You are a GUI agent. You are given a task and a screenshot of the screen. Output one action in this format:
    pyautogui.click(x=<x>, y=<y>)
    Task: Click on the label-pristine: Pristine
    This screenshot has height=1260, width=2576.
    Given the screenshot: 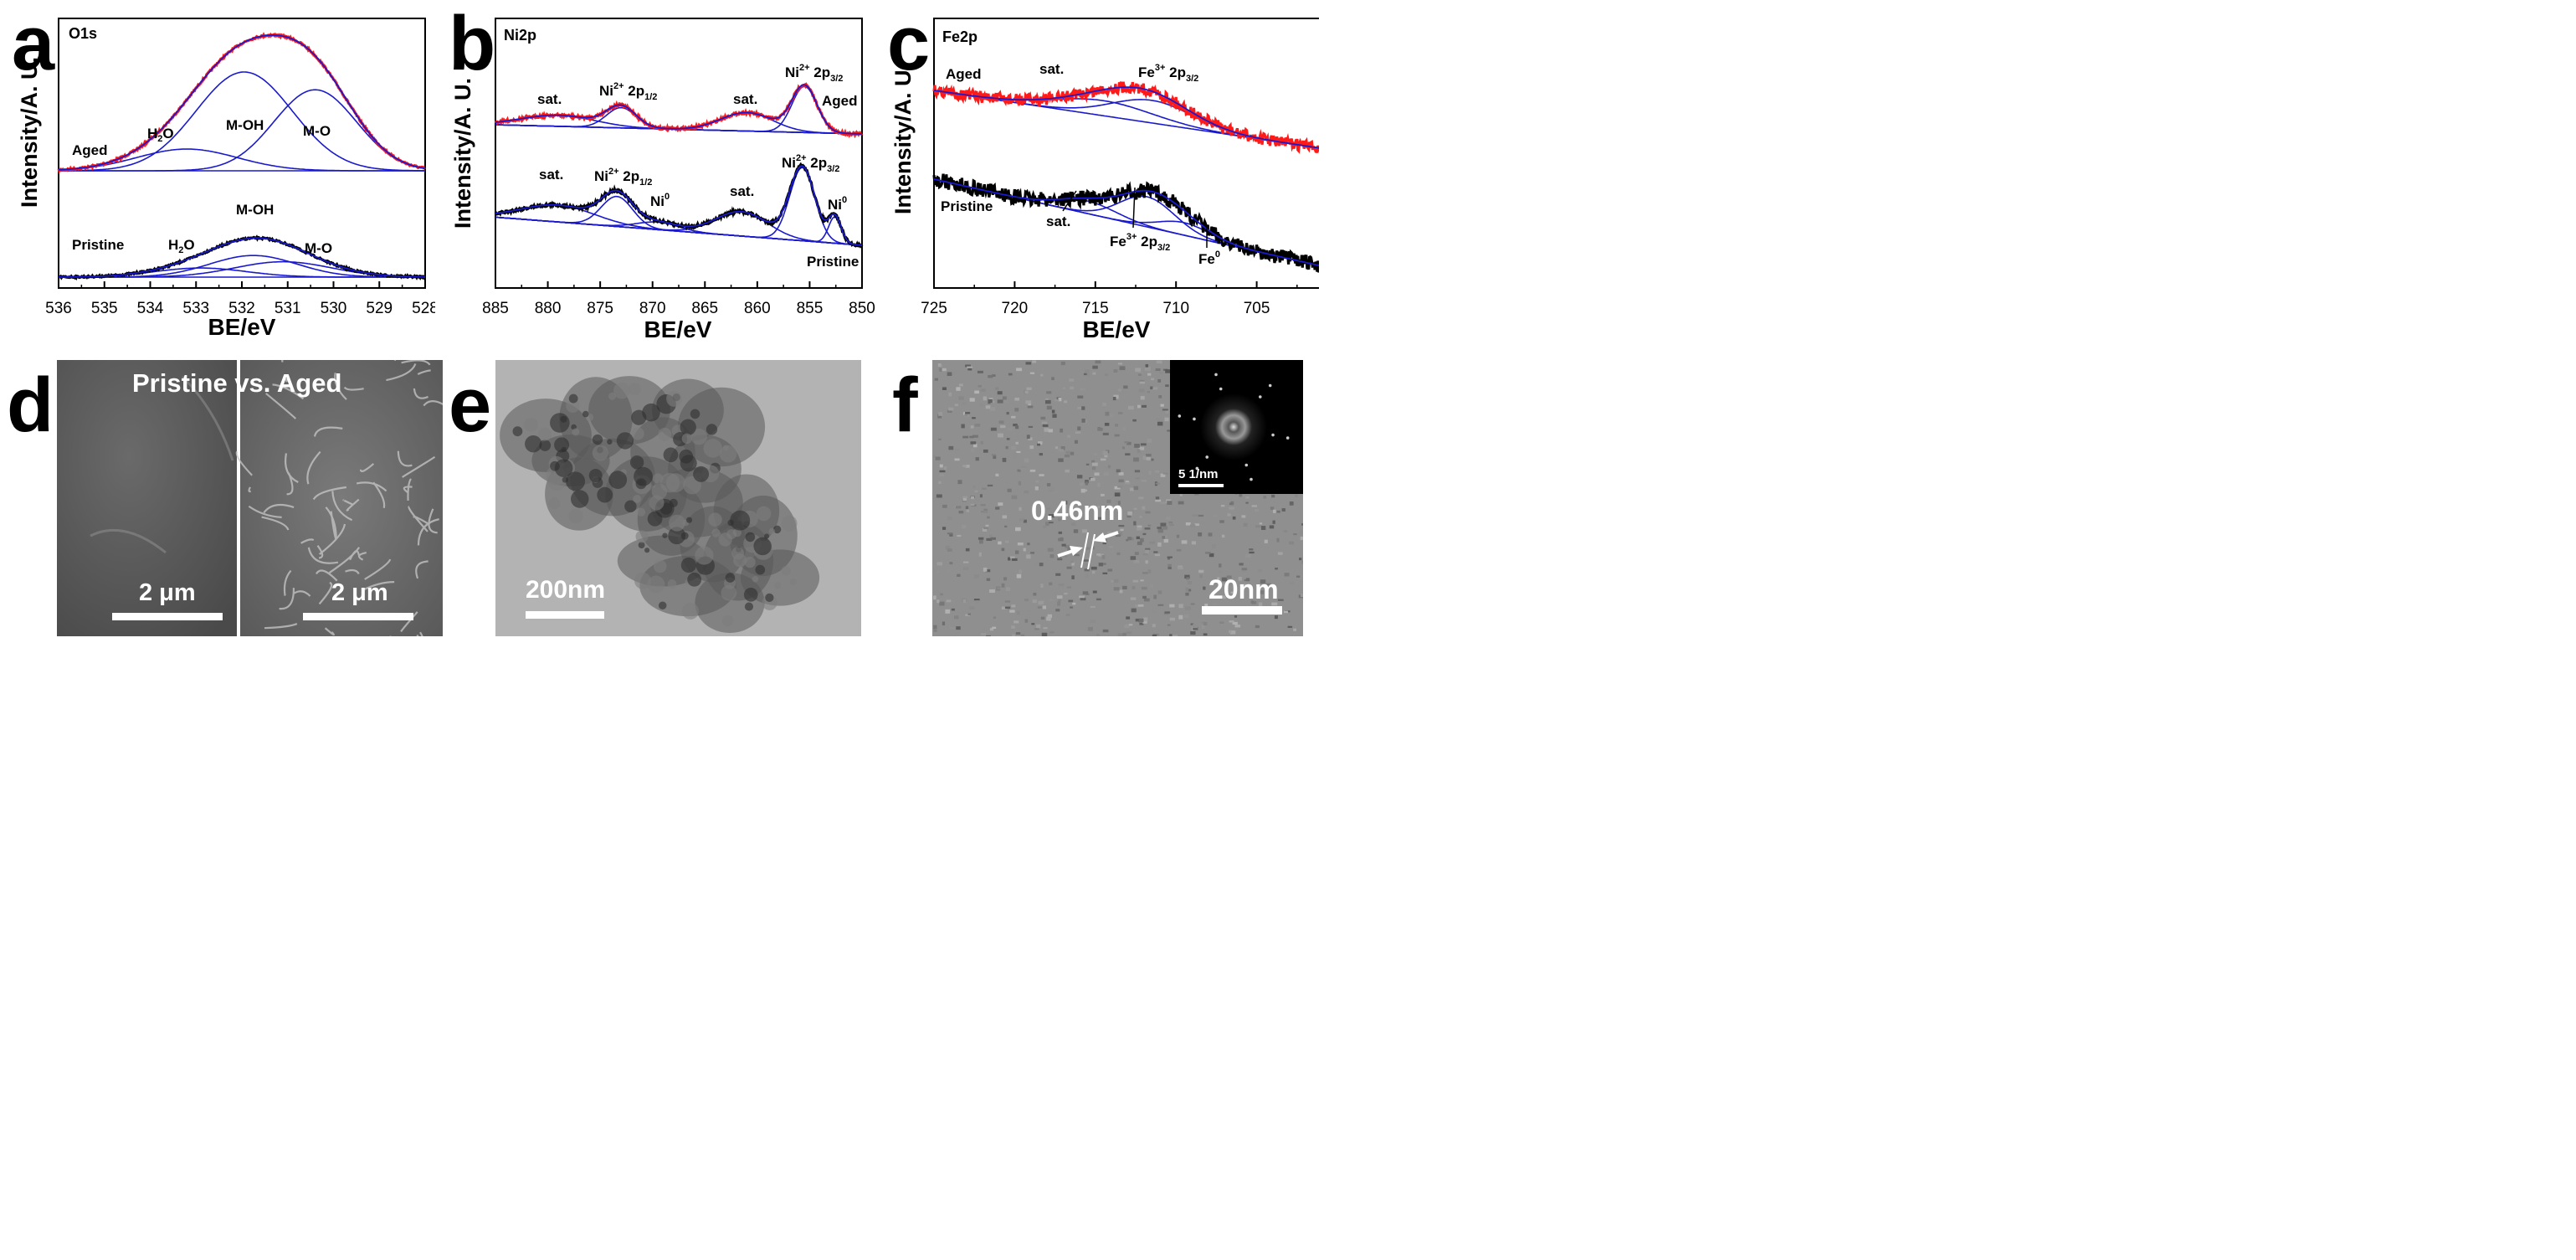 What is the action you would take?
    pyautogui.click(x=98, y=245)
    